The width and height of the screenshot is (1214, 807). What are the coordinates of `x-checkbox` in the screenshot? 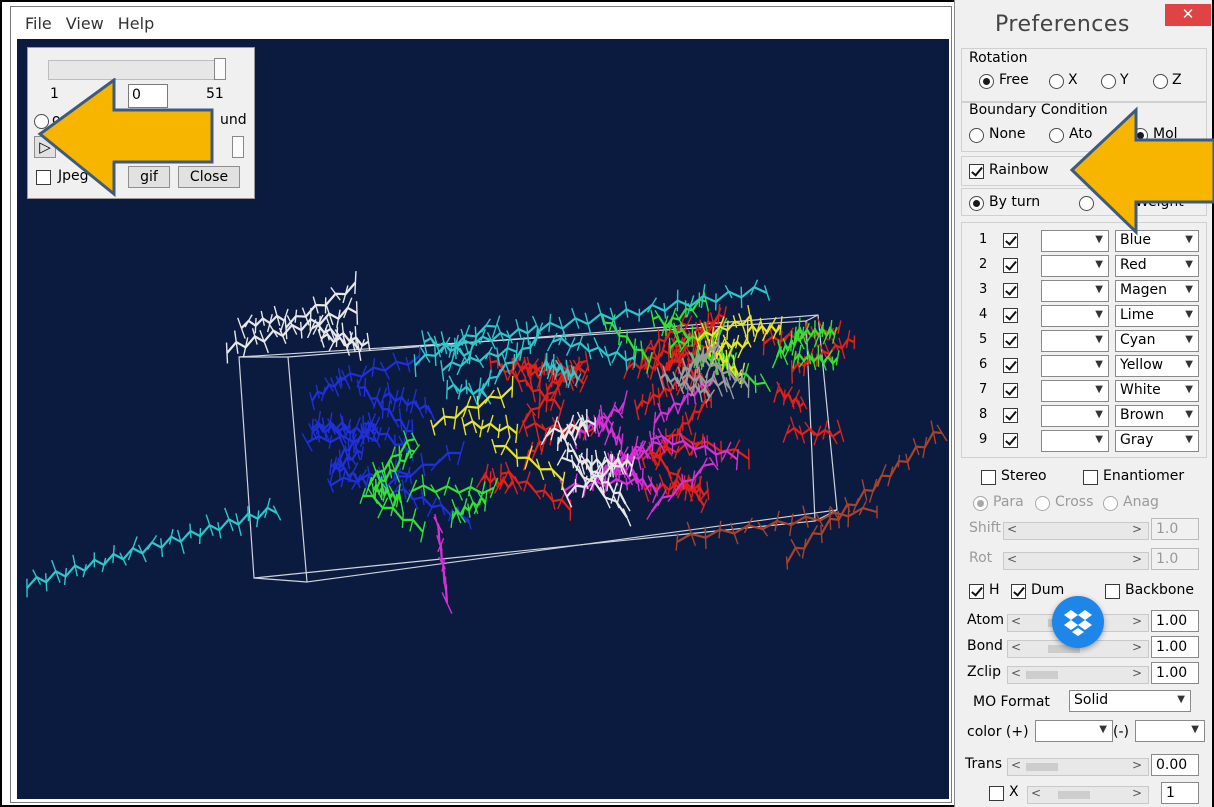 It's located at (996, 793).